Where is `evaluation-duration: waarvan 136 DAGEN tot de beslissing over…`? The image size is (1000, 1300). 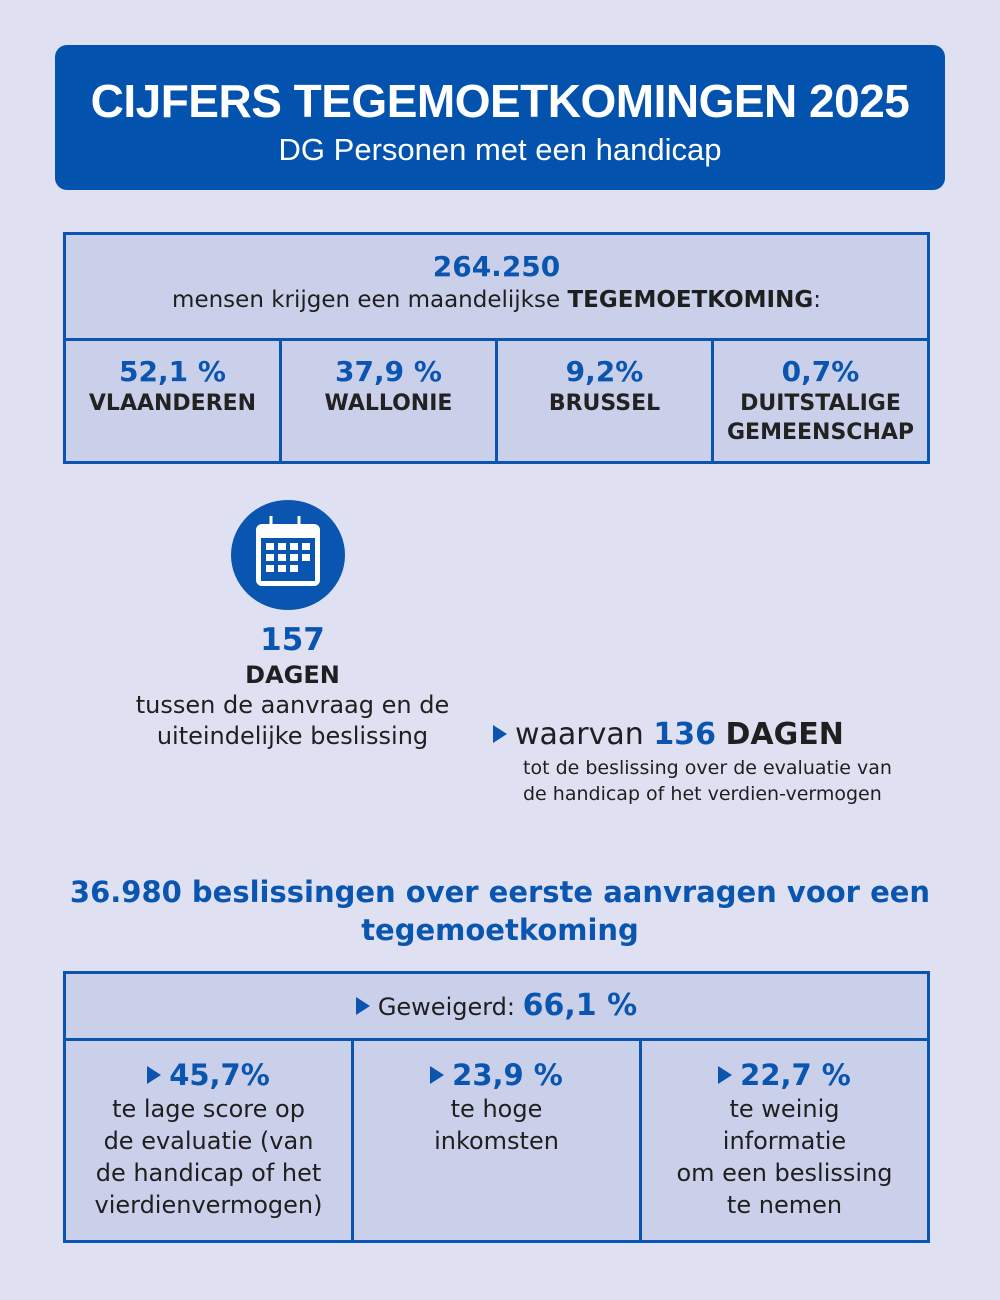 evaluation-duration: waarvan 136 DAGEN tot de beslissing over… is located at coordinates (703, 761).